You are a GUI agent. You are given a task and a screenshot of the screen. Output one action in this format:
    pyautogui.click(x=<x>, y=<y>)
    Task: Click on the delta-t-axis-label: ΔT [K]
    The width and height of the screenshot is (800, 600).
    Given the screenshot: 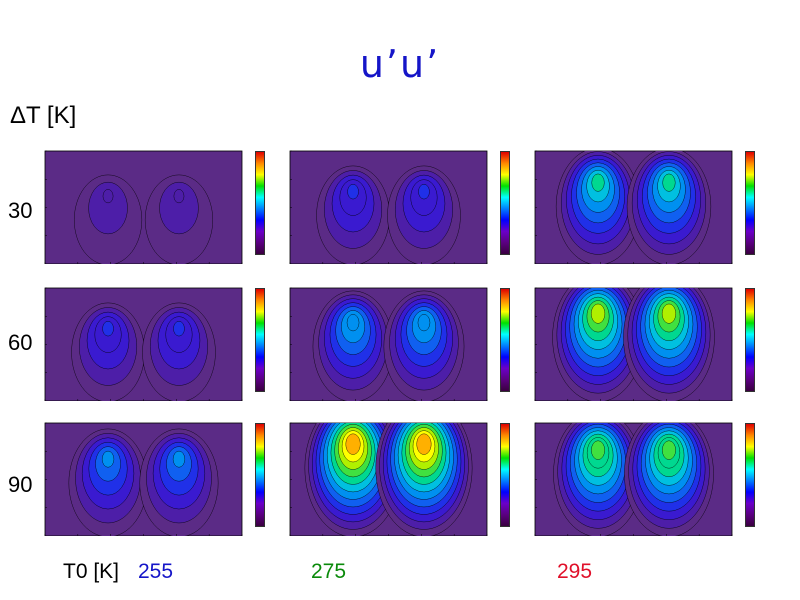 What is the action you would take?
    pyautogui.click(x=43, y=115)
    